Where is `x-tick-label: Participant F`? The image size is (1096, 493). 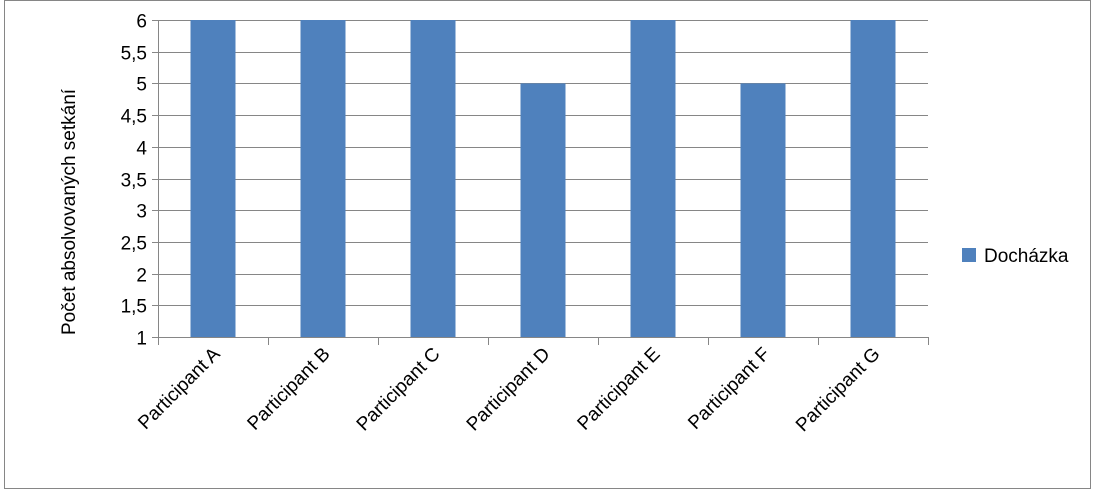 x-tick-label: Participant F is located at coordinates (729, 389).